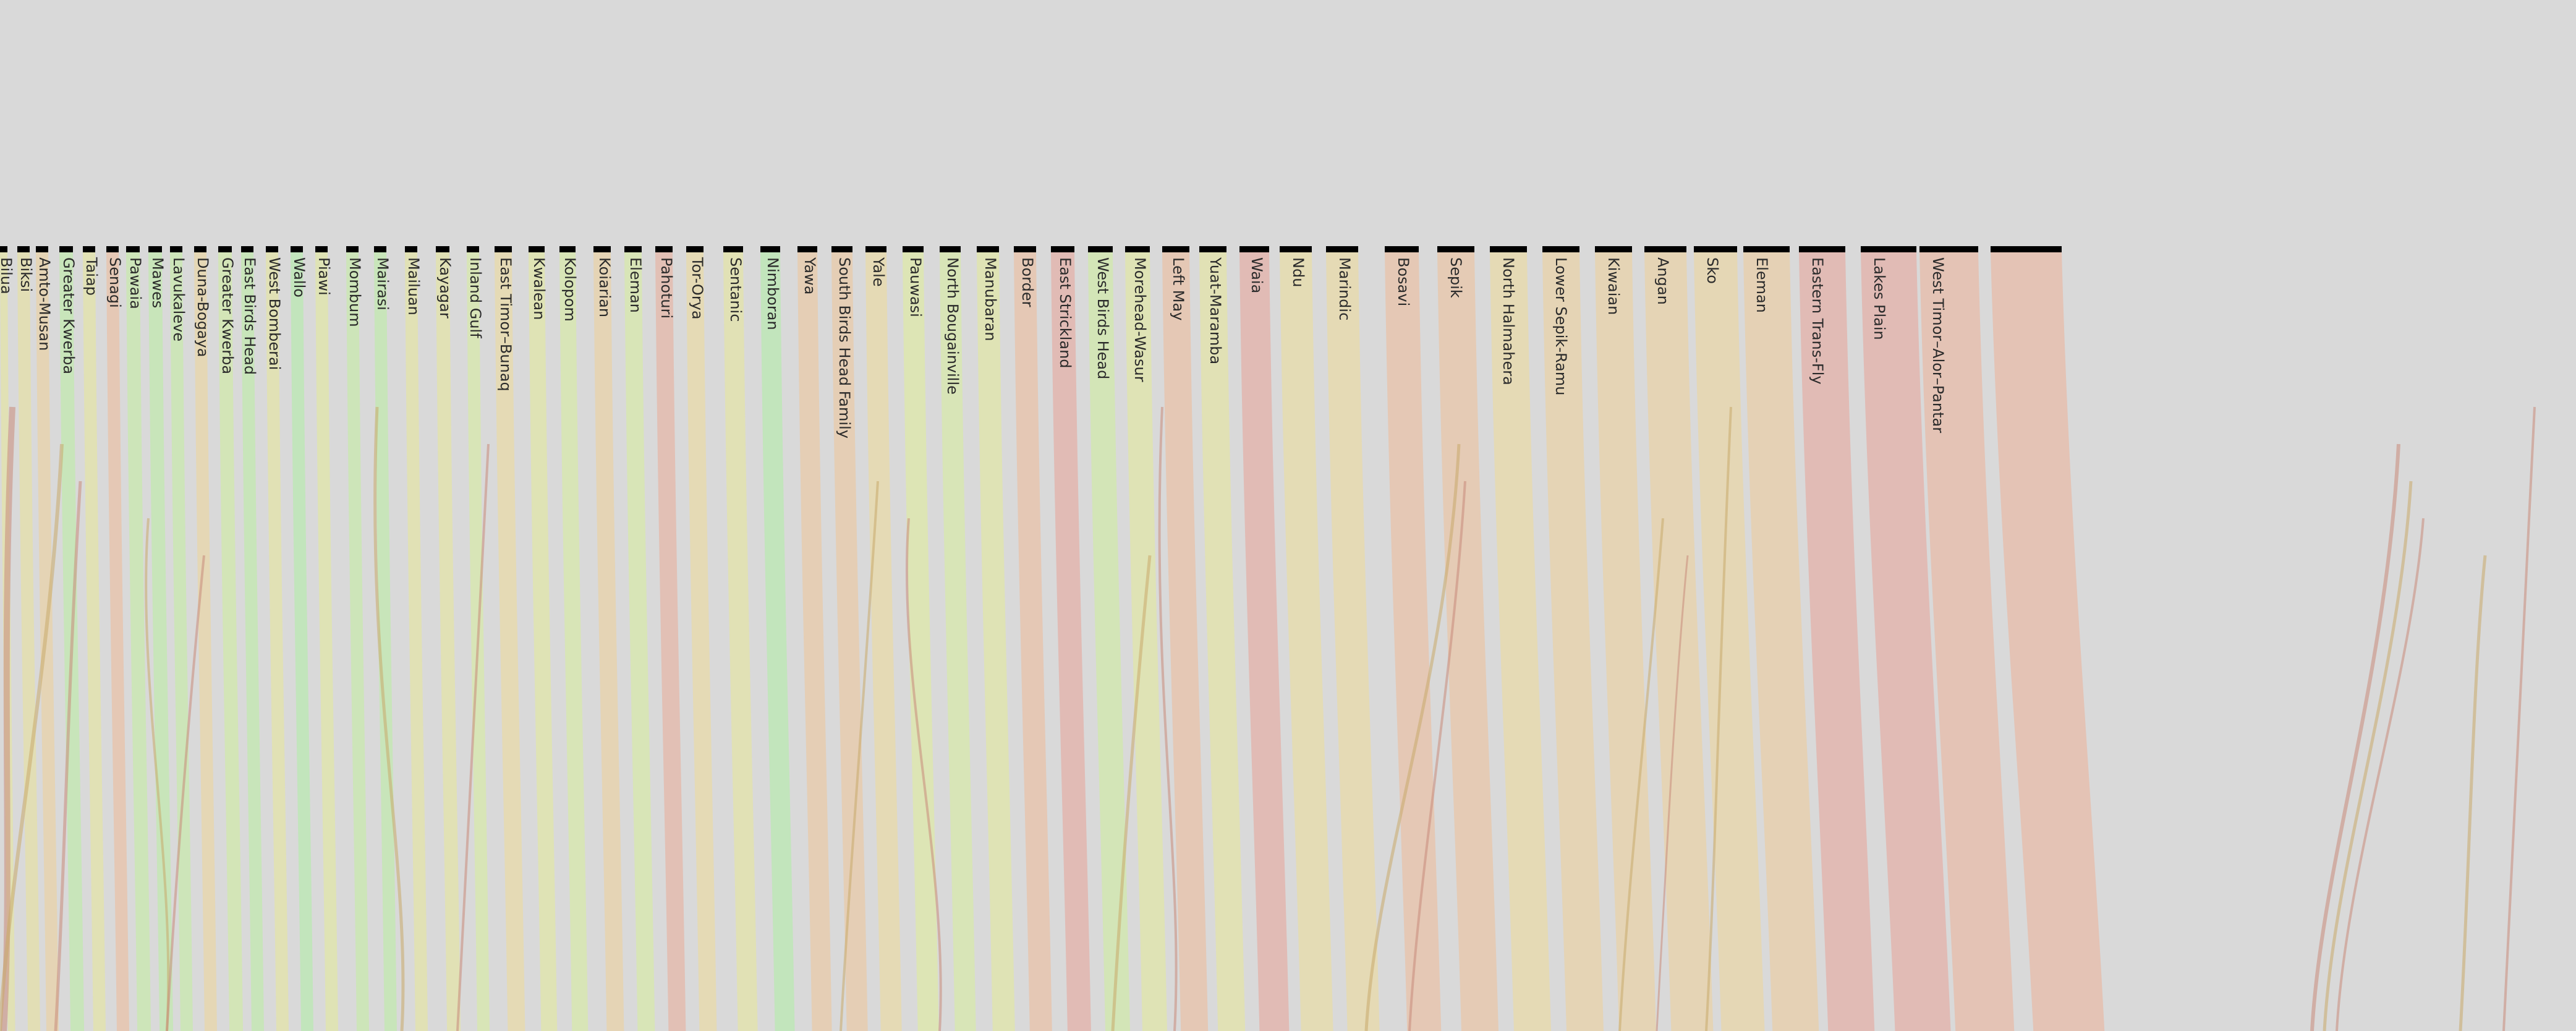 The width and height of the screenshot is (2576, 1031). Describe the element at coordinates (952, 326) in the screenshot. I see `family-label: North Bougainville` at that location.